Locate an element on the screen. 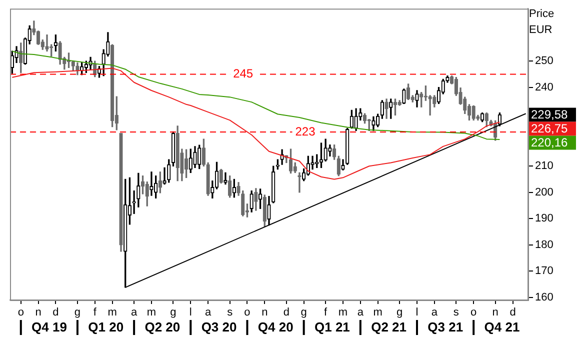 The width and height of the screenshot is (577, 343). y-tick-label: 240 is located at coordinates (544, 87).